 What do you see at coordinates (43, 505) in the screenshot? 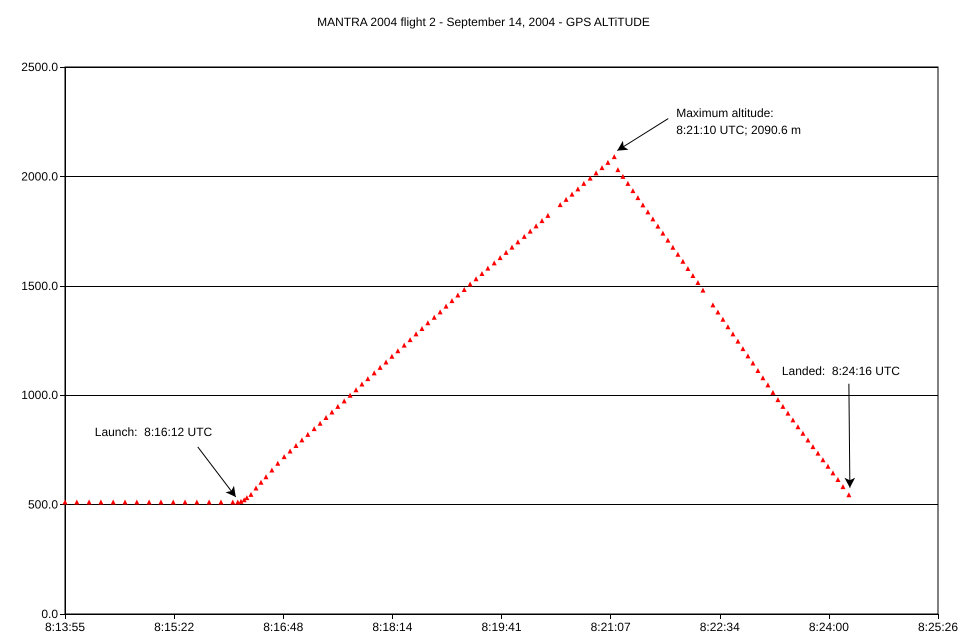
I see `y-tick-label: 500.0` at bounding box center [43, 505].